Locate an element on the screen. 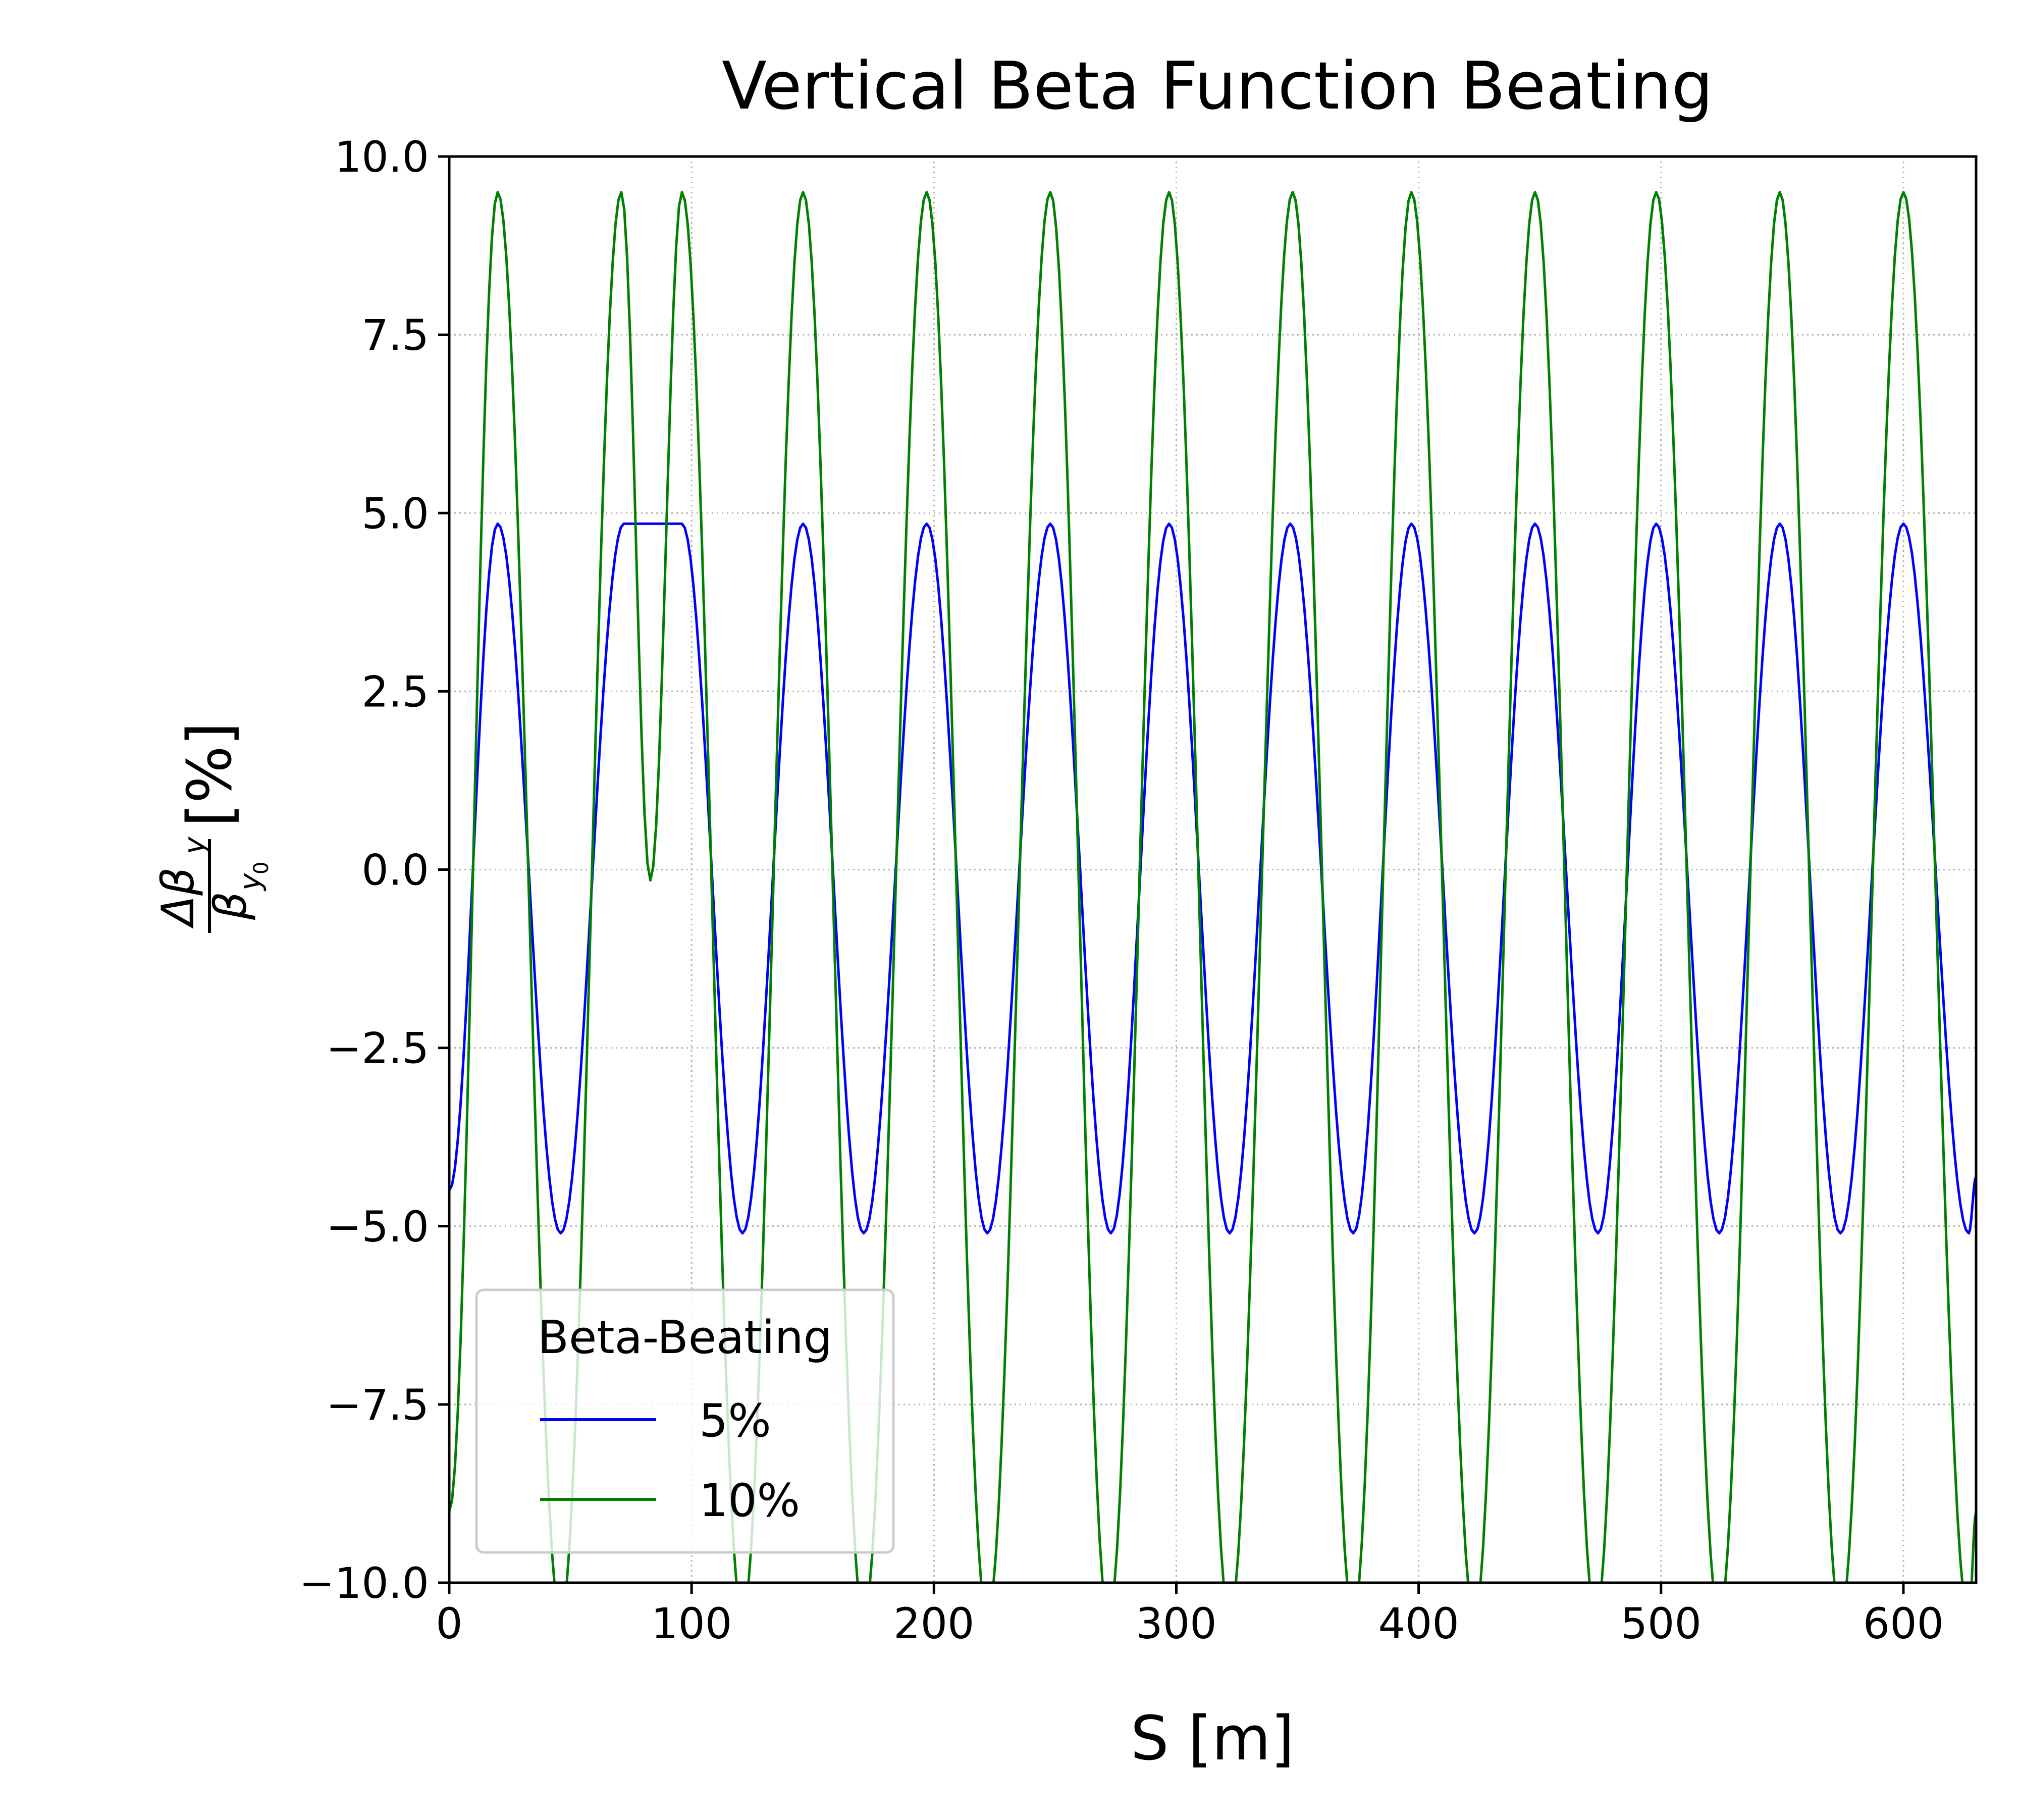 The width and height of the screenshot is (2019, 1820). x-axis: 0 100 200 300 400 500 600 is located at coordinates (1190, 1615).